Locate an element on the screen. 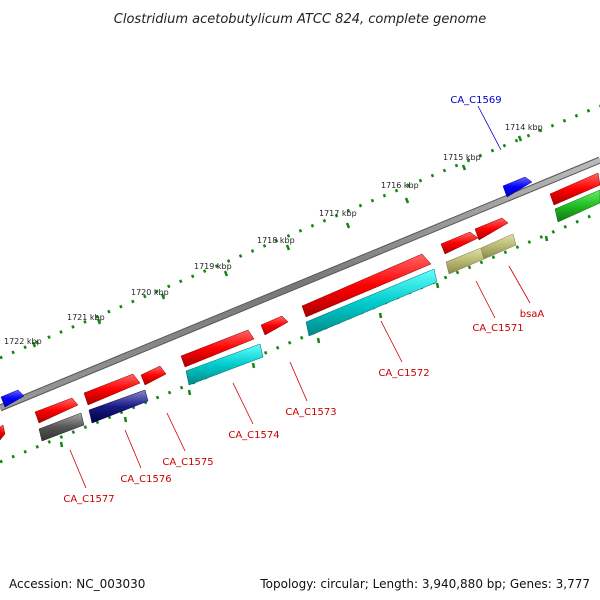 This screenshot has height=600, width=600. feature-olive-a is located at coordinates (465, 261).